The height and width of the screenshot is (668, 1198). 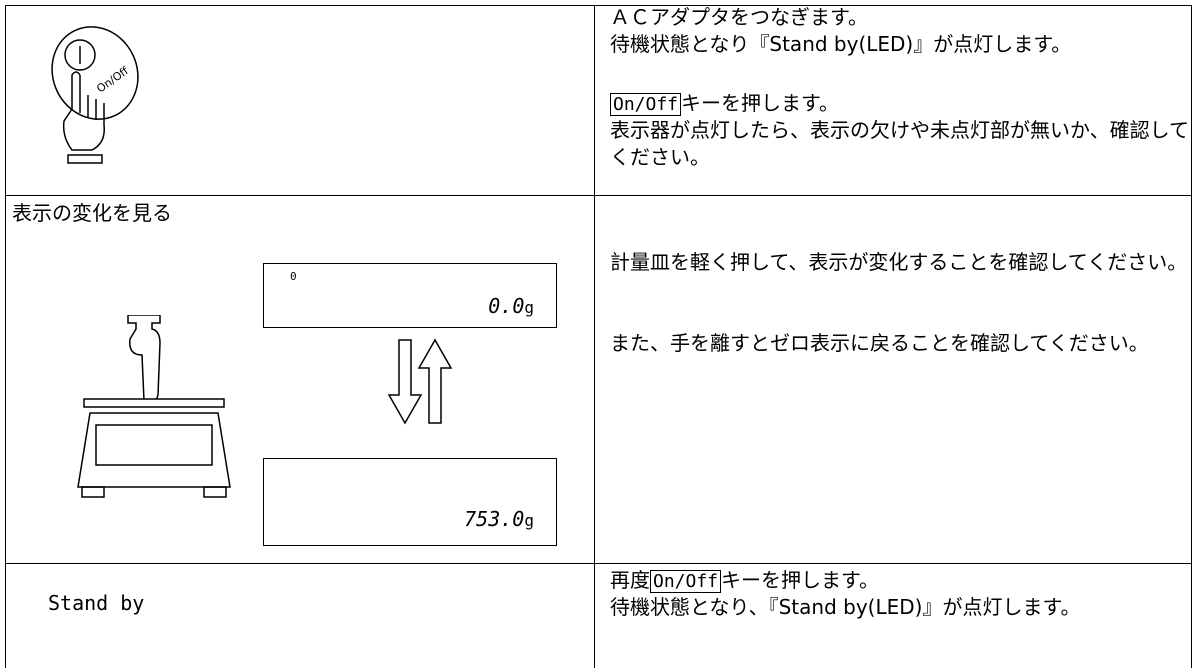 I want to click on text: ＡＣアダプタをつなぎます。, so click(x=739, y=17).